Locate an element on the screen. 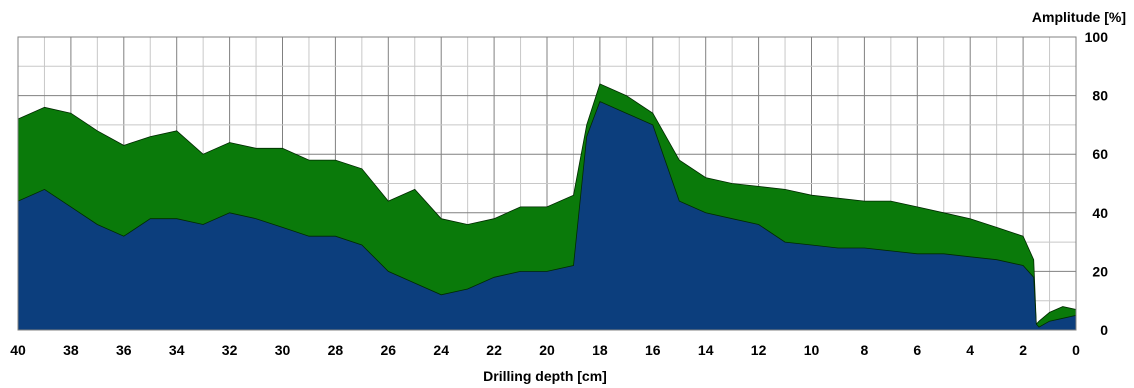  y-tick-label: 20 is located at coordinates (1100, 271).